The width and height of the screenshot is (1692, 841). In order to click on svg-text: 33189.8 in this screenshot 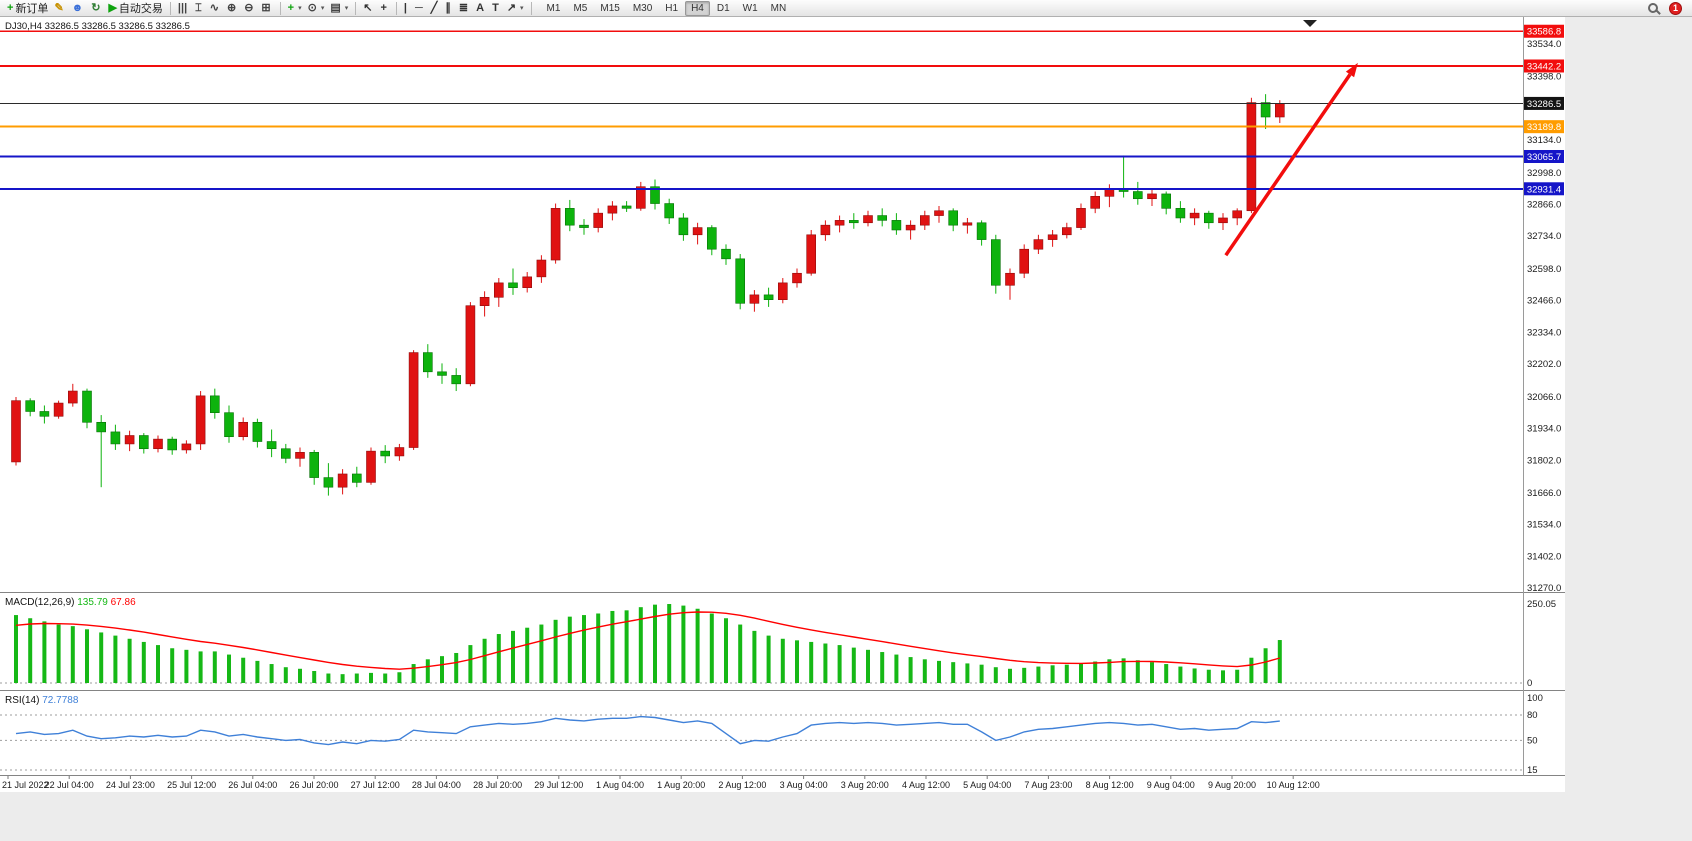, I will do `click(1544, 127)`.